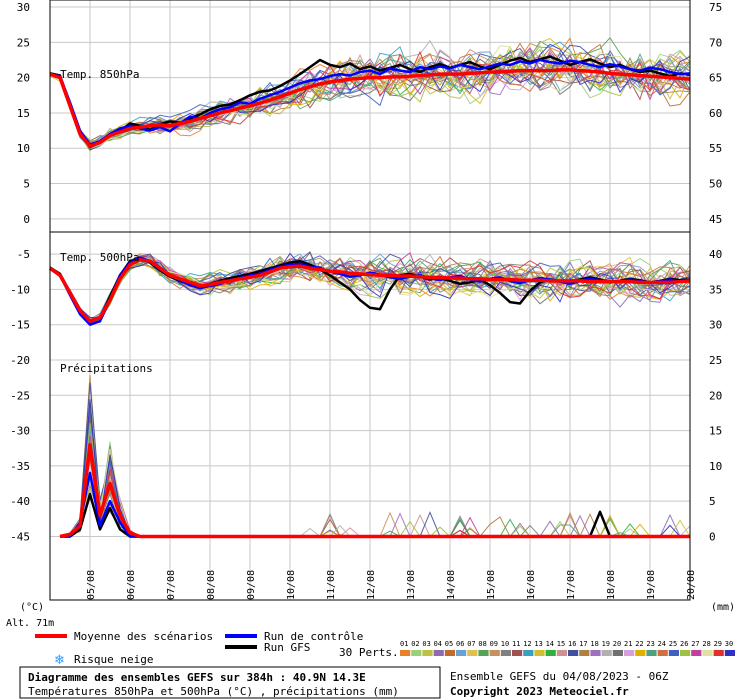 The image size is (740, 700). What do you see at coordinates (370, 102) in the screenshot?
I see `control-t850-line` at bounding box center [370, 102].